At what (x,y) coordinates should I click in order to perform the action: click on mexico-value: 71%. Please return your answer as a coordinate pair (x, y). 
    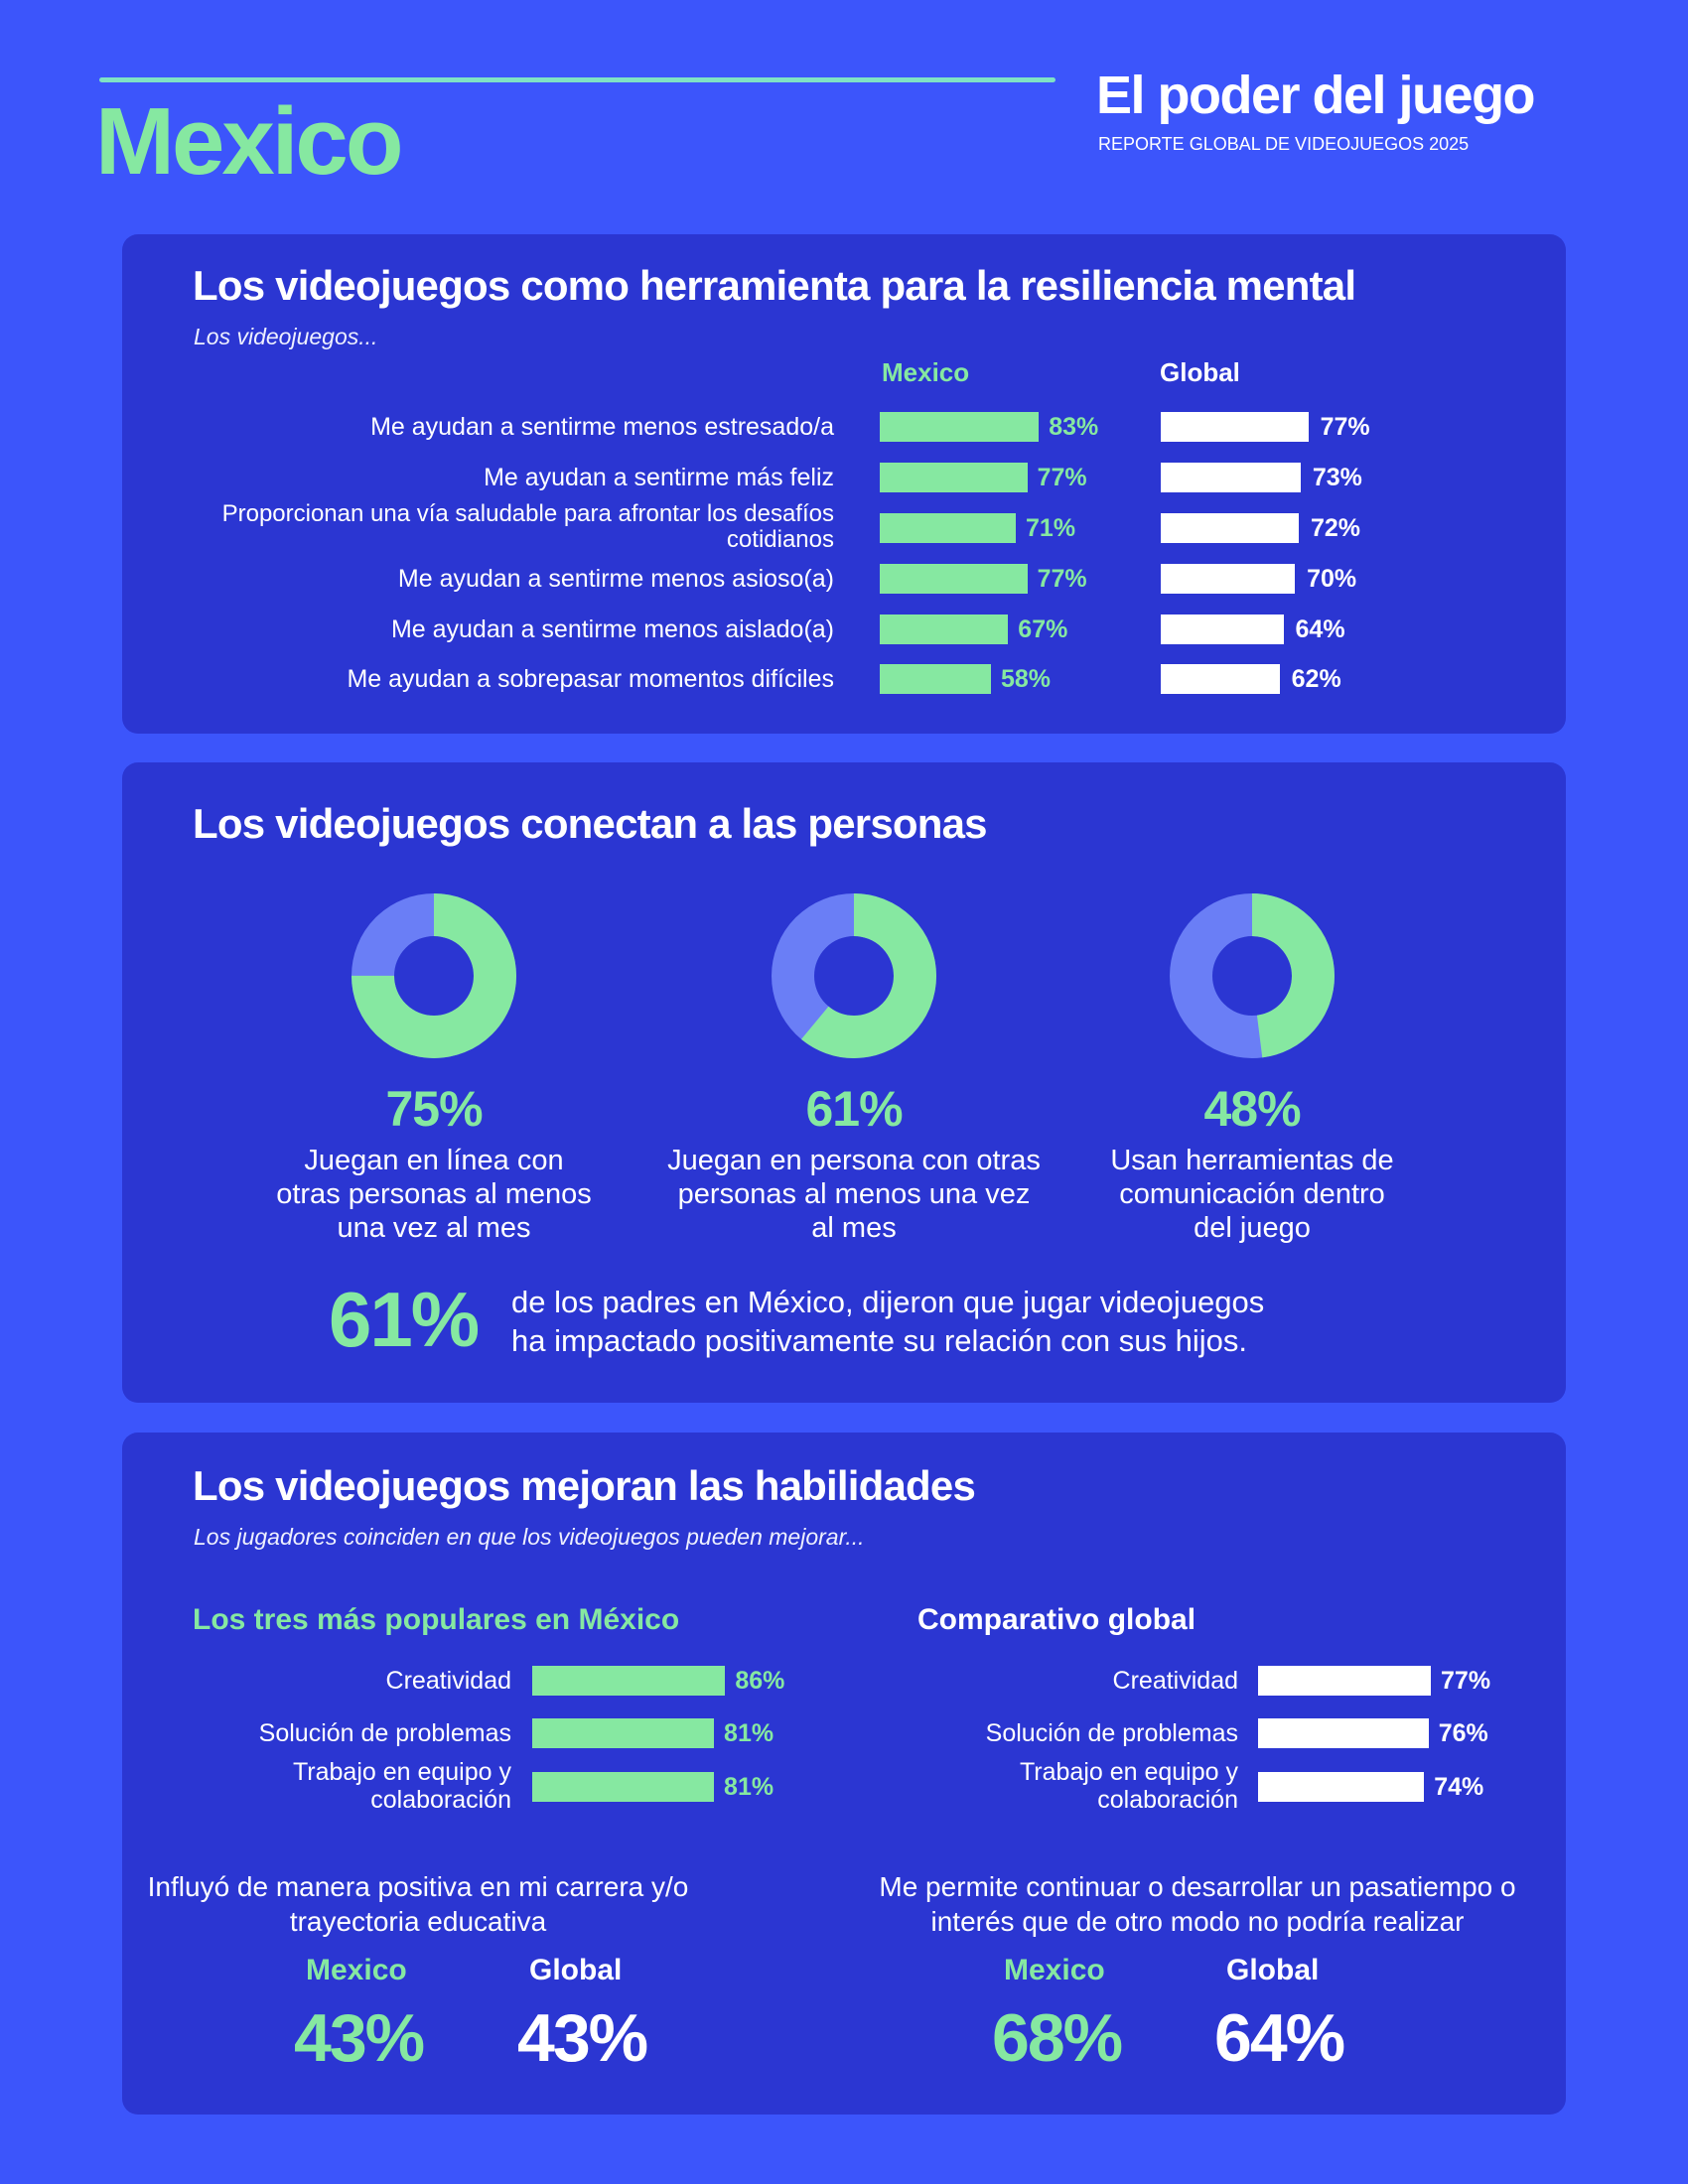
    Looking at the image, I should click on (1051, 528).